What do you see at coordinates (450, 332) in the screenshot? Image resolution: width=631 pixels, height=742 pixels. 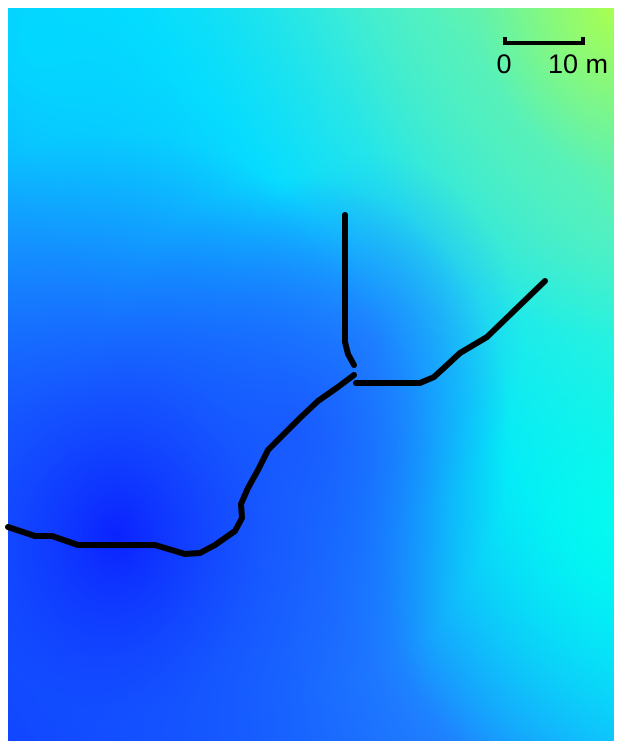 I see `stream-east-tributary` at bounding box center [450, 332].